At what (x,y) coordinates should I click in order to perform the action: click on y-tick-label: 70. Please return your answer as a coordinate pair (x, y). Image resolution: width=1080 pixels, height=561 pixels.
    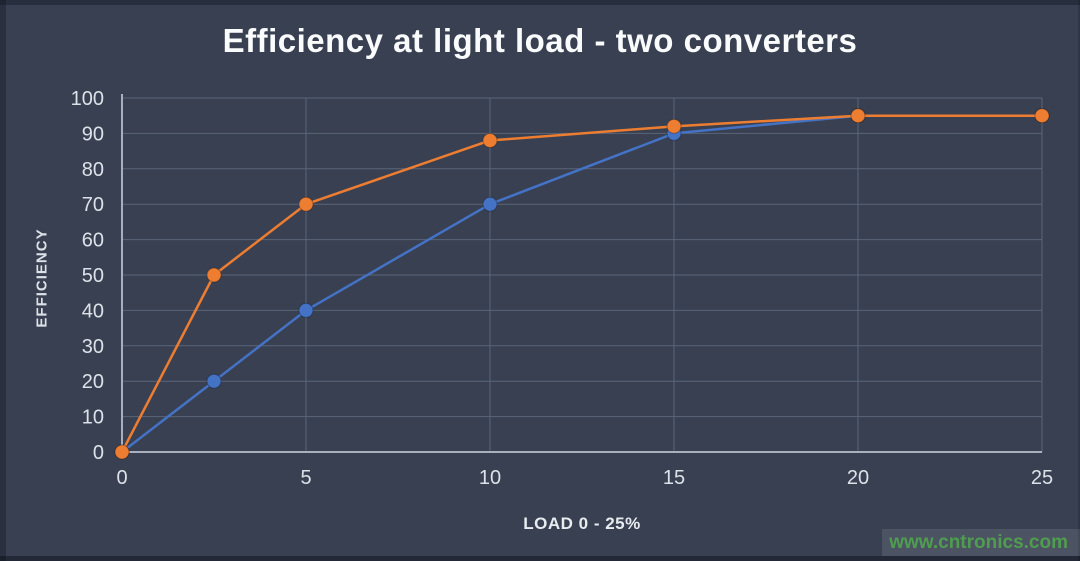
    Looking at the image, I should click on (93, 205).